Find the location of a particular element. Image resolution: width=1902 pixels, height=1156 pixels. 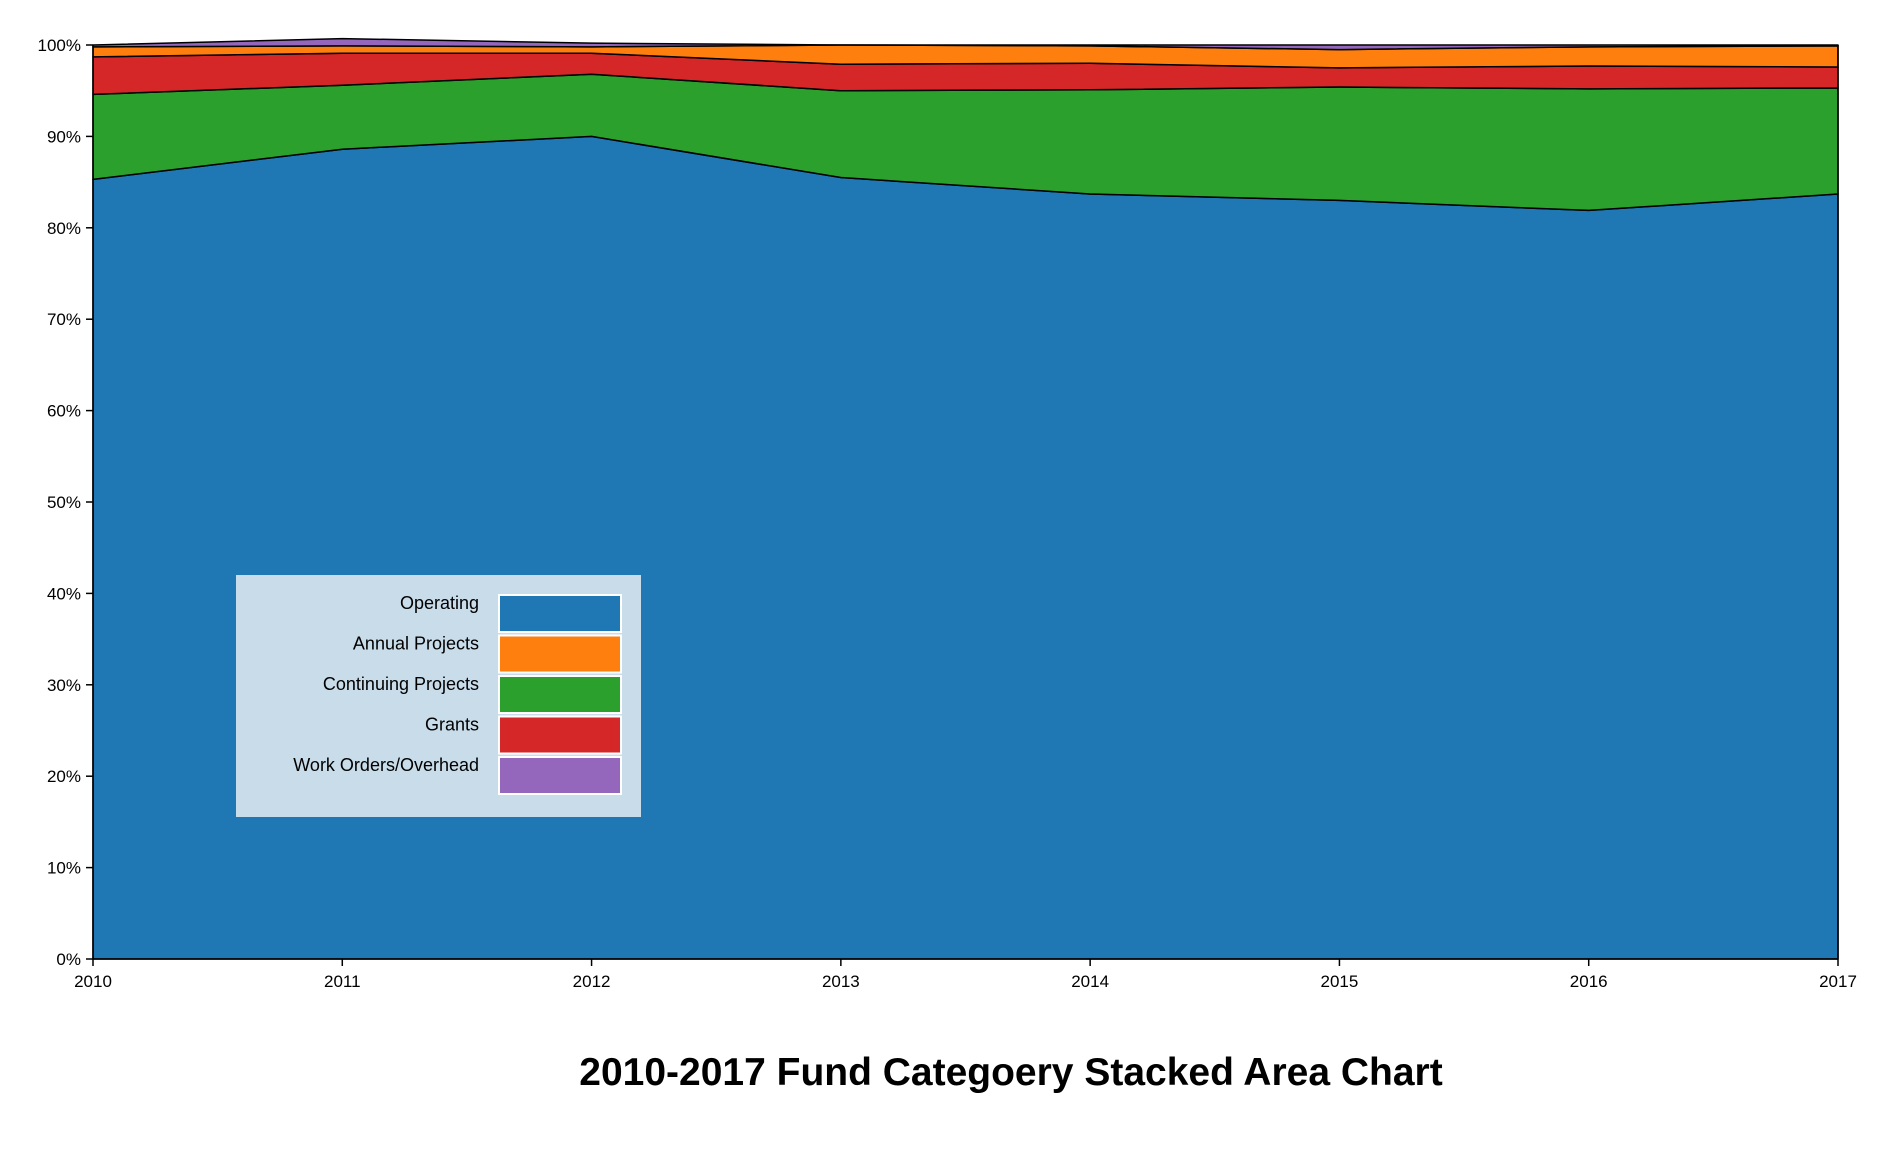

y-tick-label: 40% is located at coordinates (64, 593).